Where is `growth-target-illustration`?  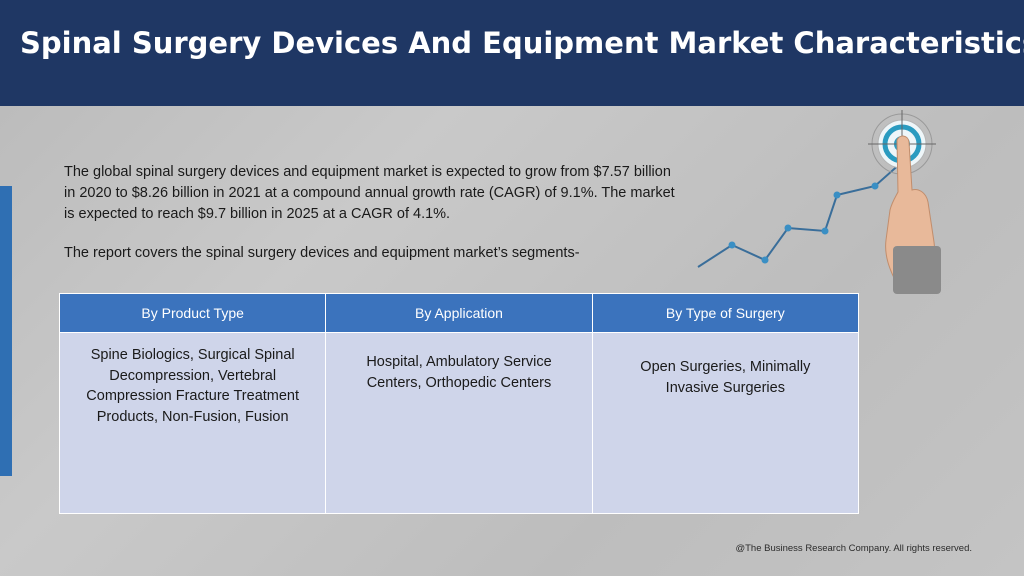 growth-target-illustration is located at coordinates (819, 202).